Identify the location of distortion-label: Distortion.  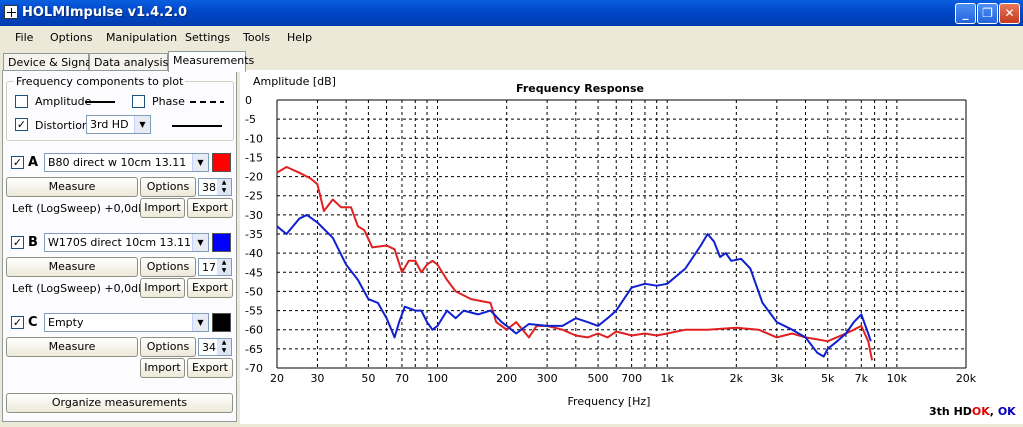
(62, 125).